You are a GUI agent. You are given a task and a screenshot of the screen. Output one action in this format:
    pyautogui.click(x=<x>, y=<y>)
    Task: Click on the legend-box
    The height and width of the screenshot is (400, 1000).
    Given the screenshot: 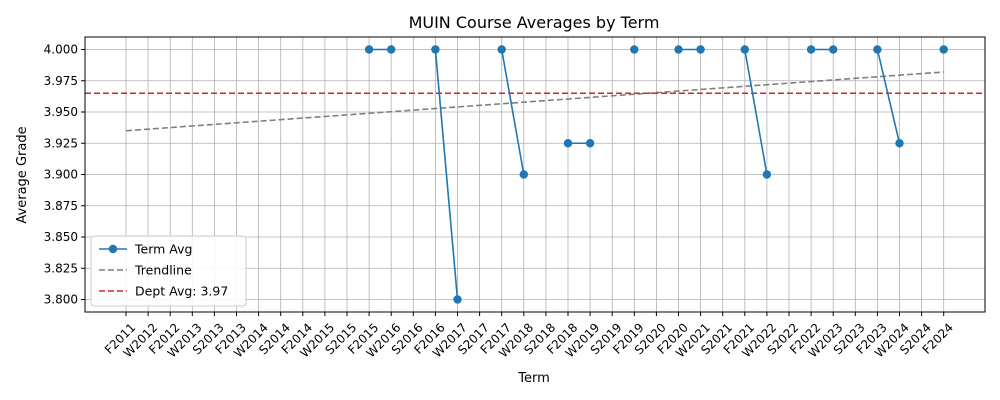 What is the action you would take?
    pyautogui.click(x=168, y=271)
    